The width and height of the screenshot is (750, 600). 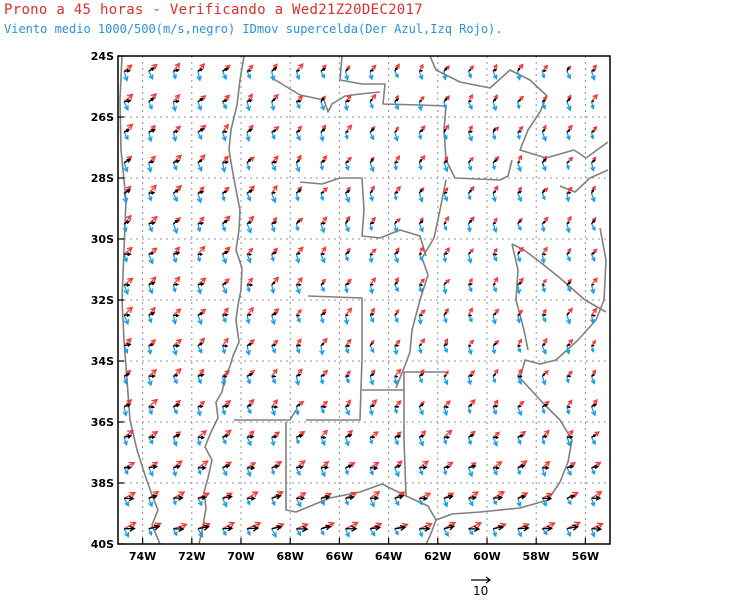 I want to click on scale-vector-label: 10, so click(x=480, y=591).